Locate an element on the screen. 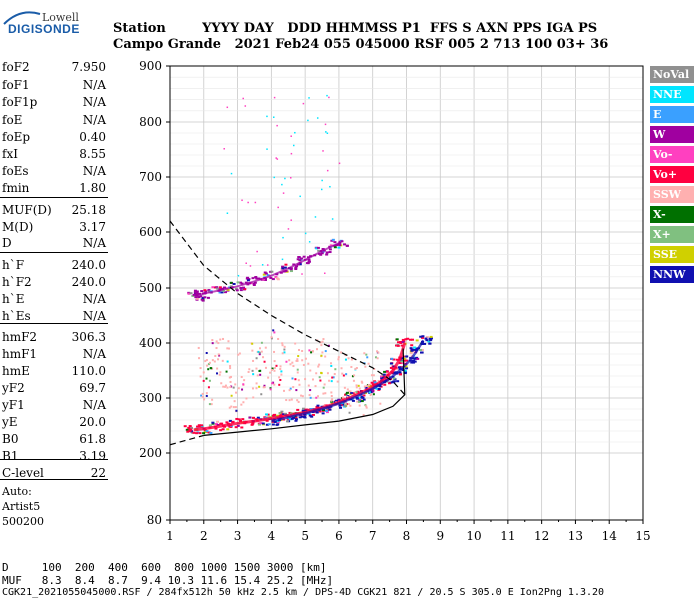 The width and height of the screenshot is (700, 600). param-row: yF1 N/A is located at coordinates (54, 406).